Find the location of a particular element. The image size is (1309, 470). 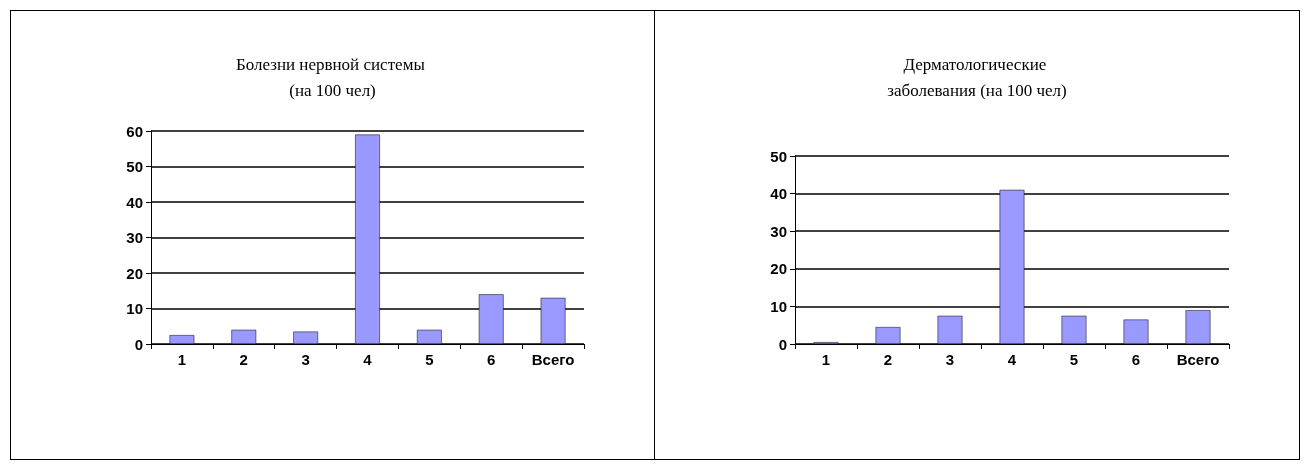

chart-title: Дерматологические заболевания (на 100 чел) is located at coordinates (977, 77).